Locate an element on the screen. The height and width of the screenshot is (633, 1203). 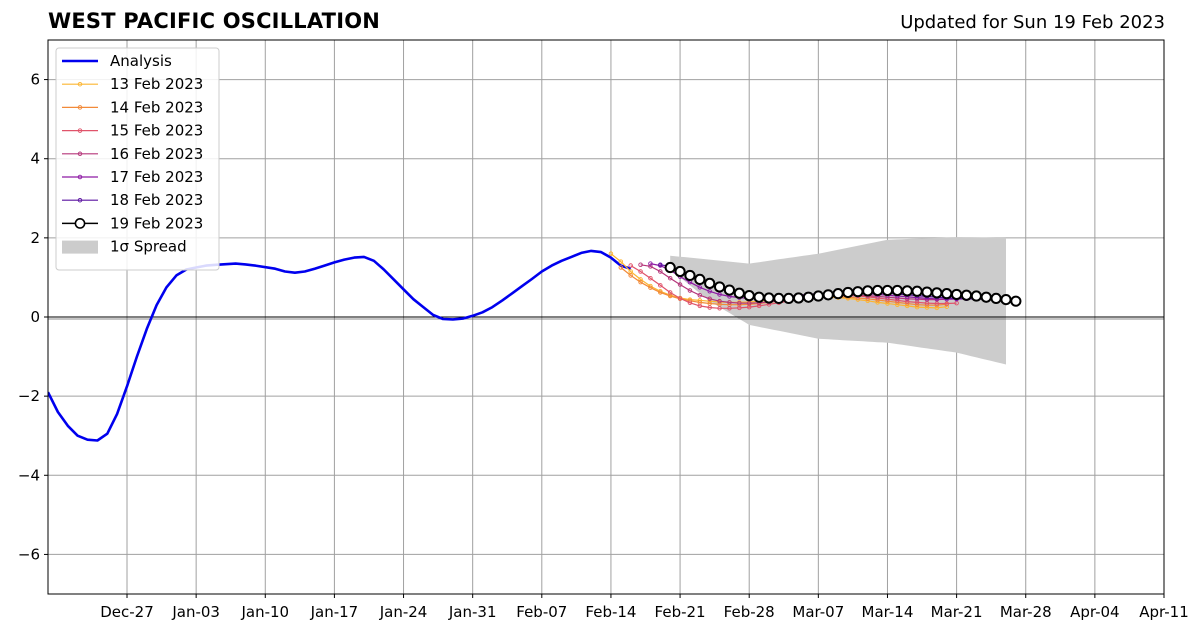
legend-item: Analysis is located at coordinates (117, 61).